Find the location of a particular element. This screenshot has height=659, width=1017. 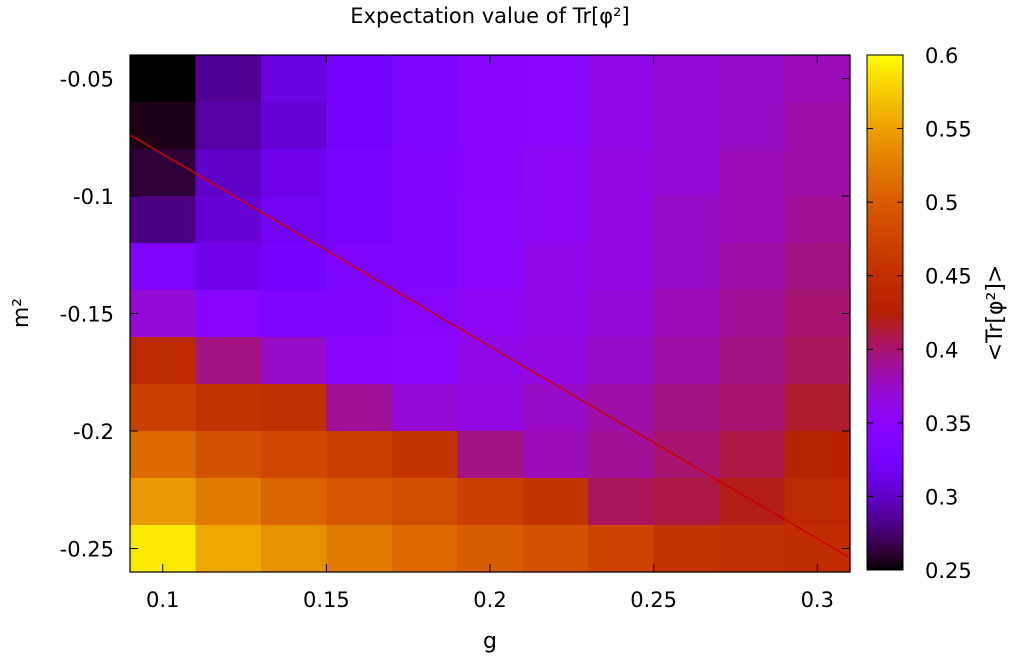

colorbar-tick-label: 0.4 is located at coordinates (941, 350).